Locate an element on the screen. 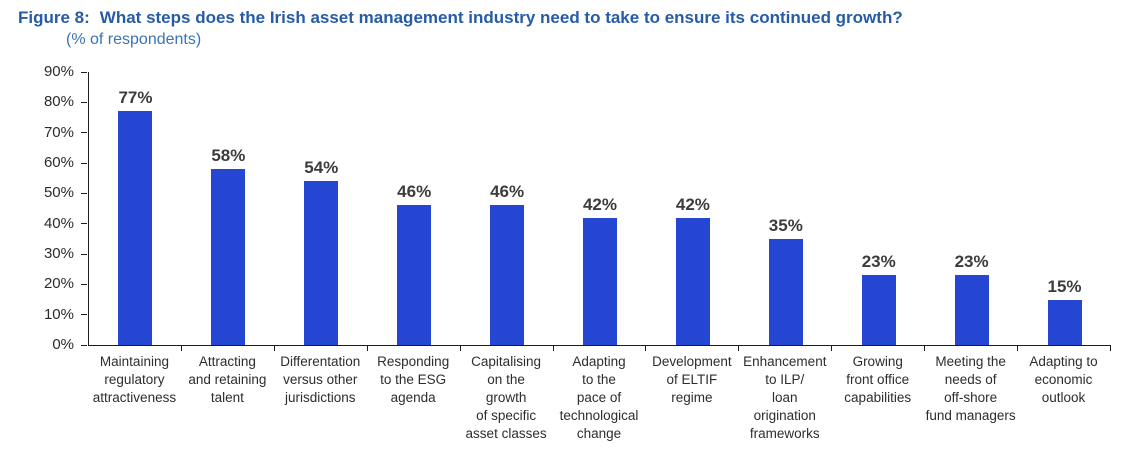  y-axis-tick-label: 0% is located at coordinates (63, 344).